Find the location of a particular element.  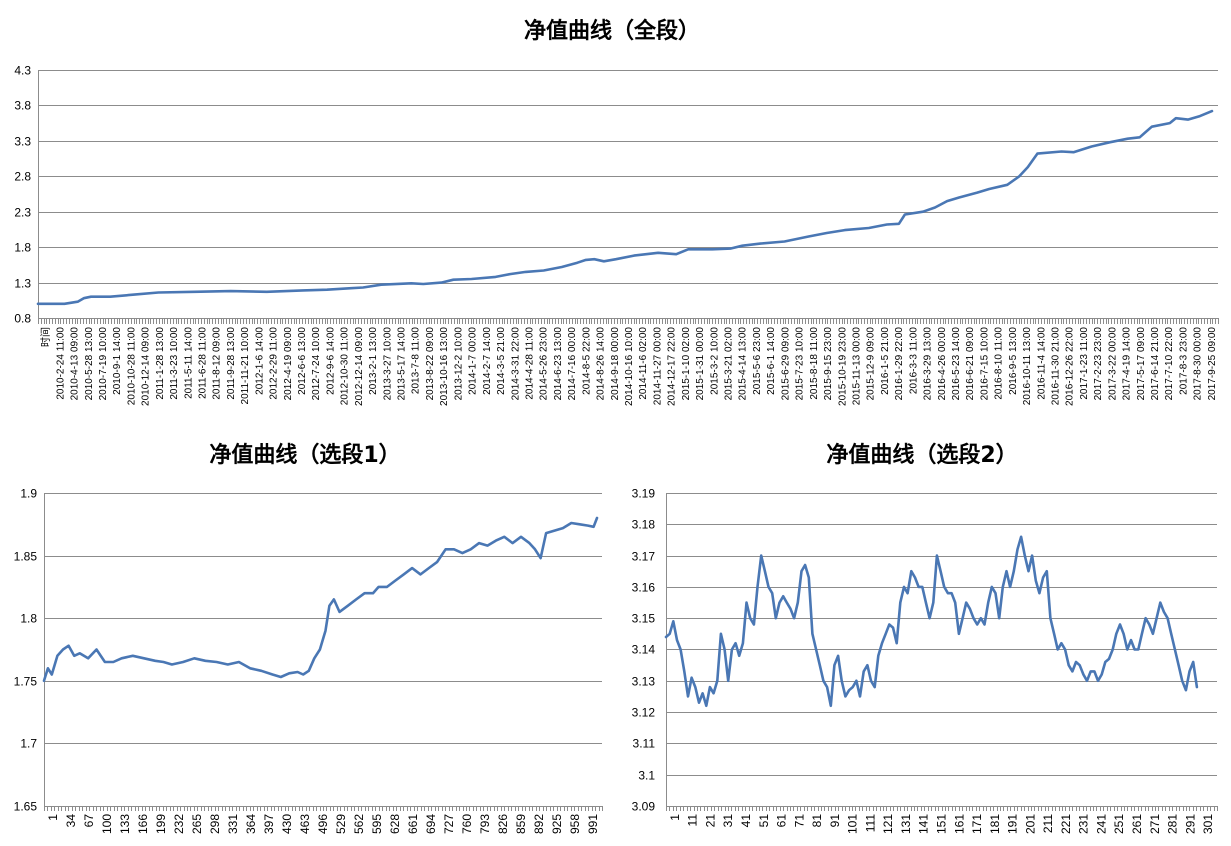

x-tick-label: 892 is located at coordinates (539, 824).